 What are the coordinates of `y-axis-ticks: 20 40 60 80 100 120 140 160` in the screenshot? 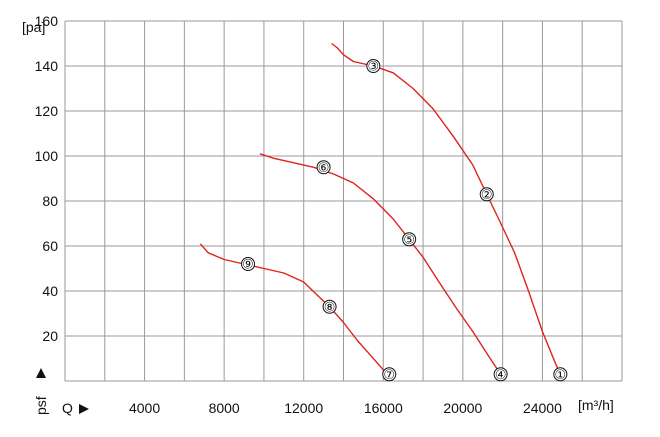 It's located at (47, 178).